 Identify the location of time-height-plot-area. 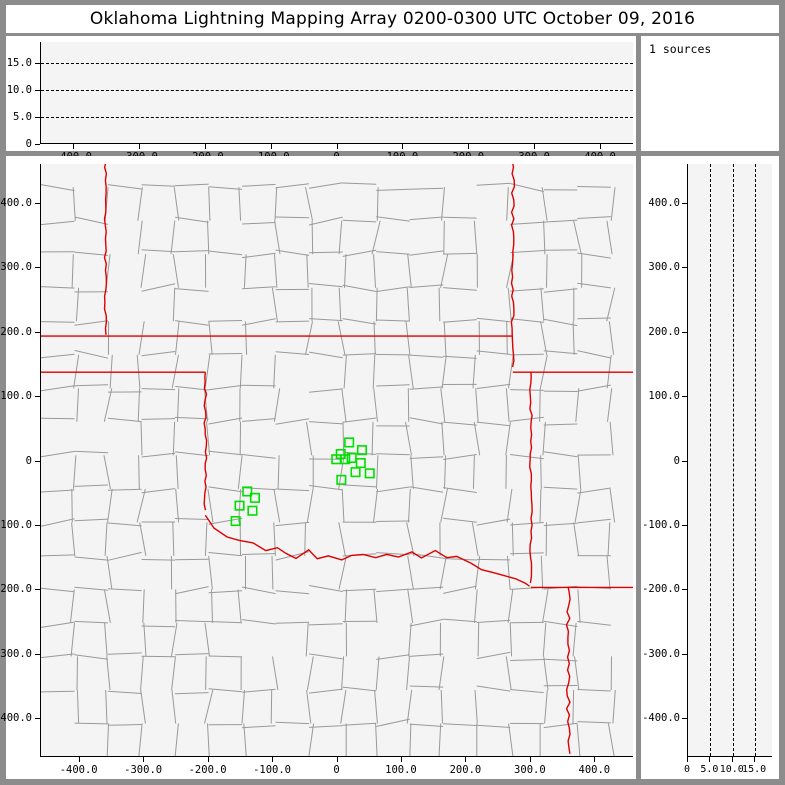
(336, 93).